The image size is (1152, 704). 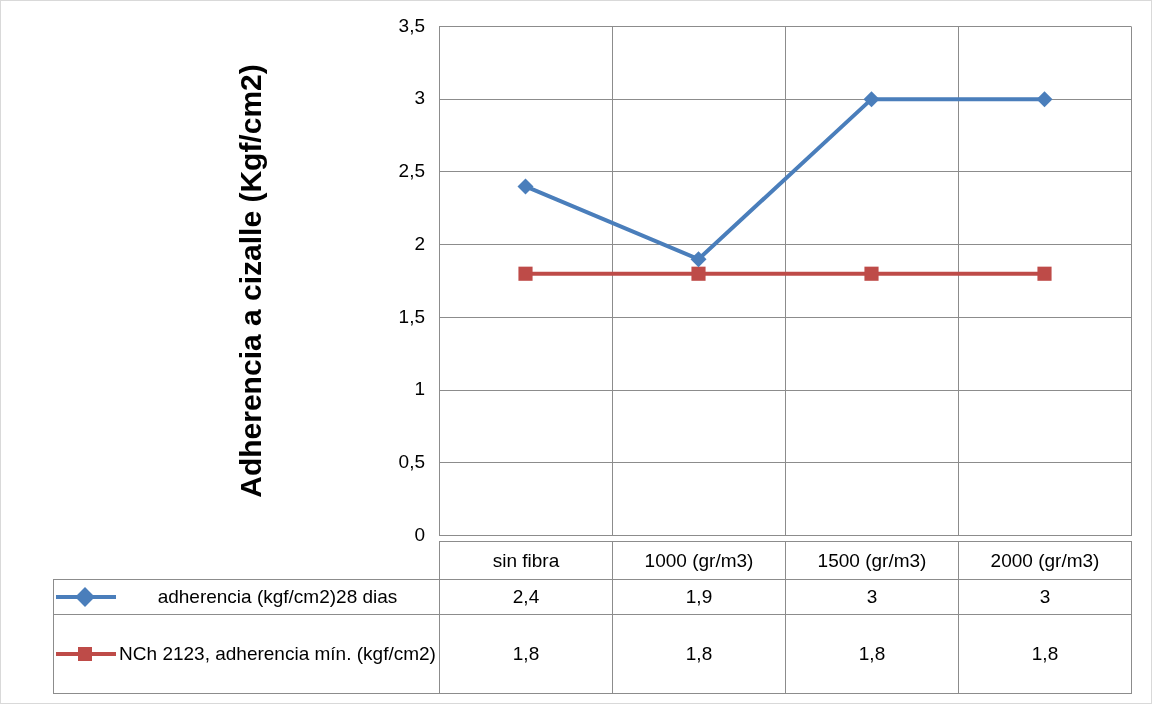 I want to click on data-label: 1,9, so click(x=699, y=597).